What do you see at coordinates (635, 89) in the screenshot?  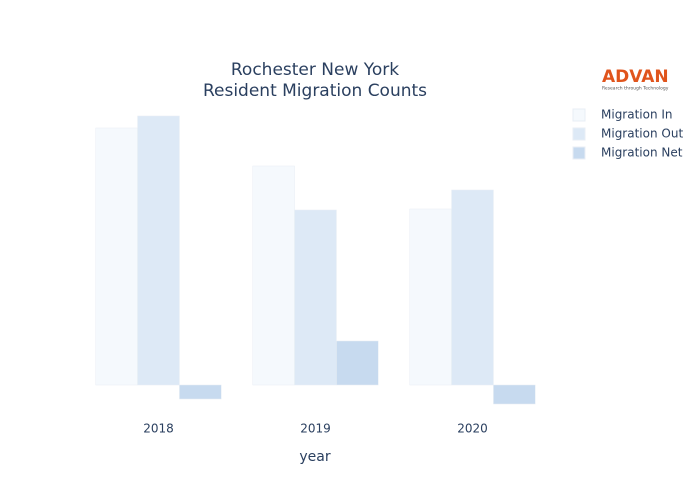 I see `logo-tagline: Research through Technology` at bounding box center [635, 89].